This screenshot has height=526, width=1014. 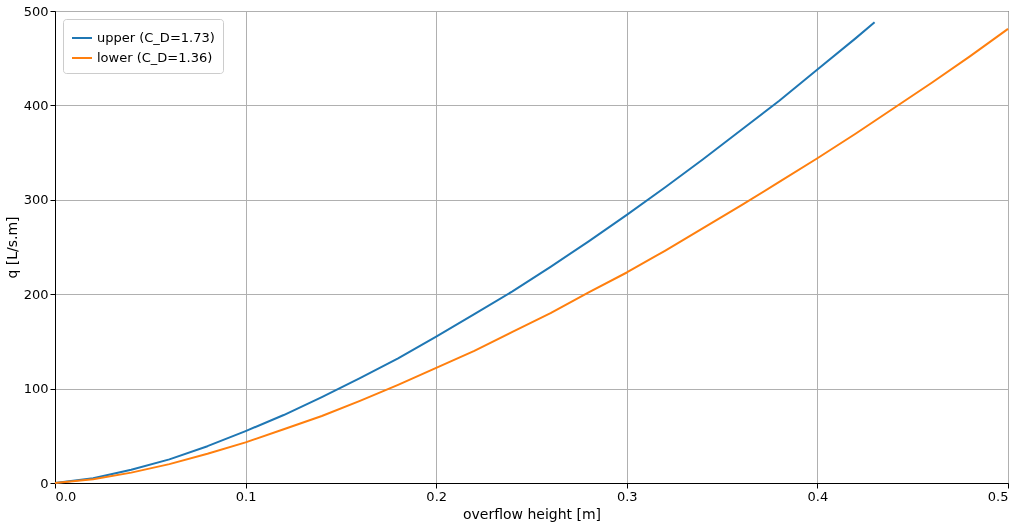 What do you see at coordinates (532, 513) in the screenshot?
I see `x-axis-title: overflow height [m]` at bounding box center [532, 513].